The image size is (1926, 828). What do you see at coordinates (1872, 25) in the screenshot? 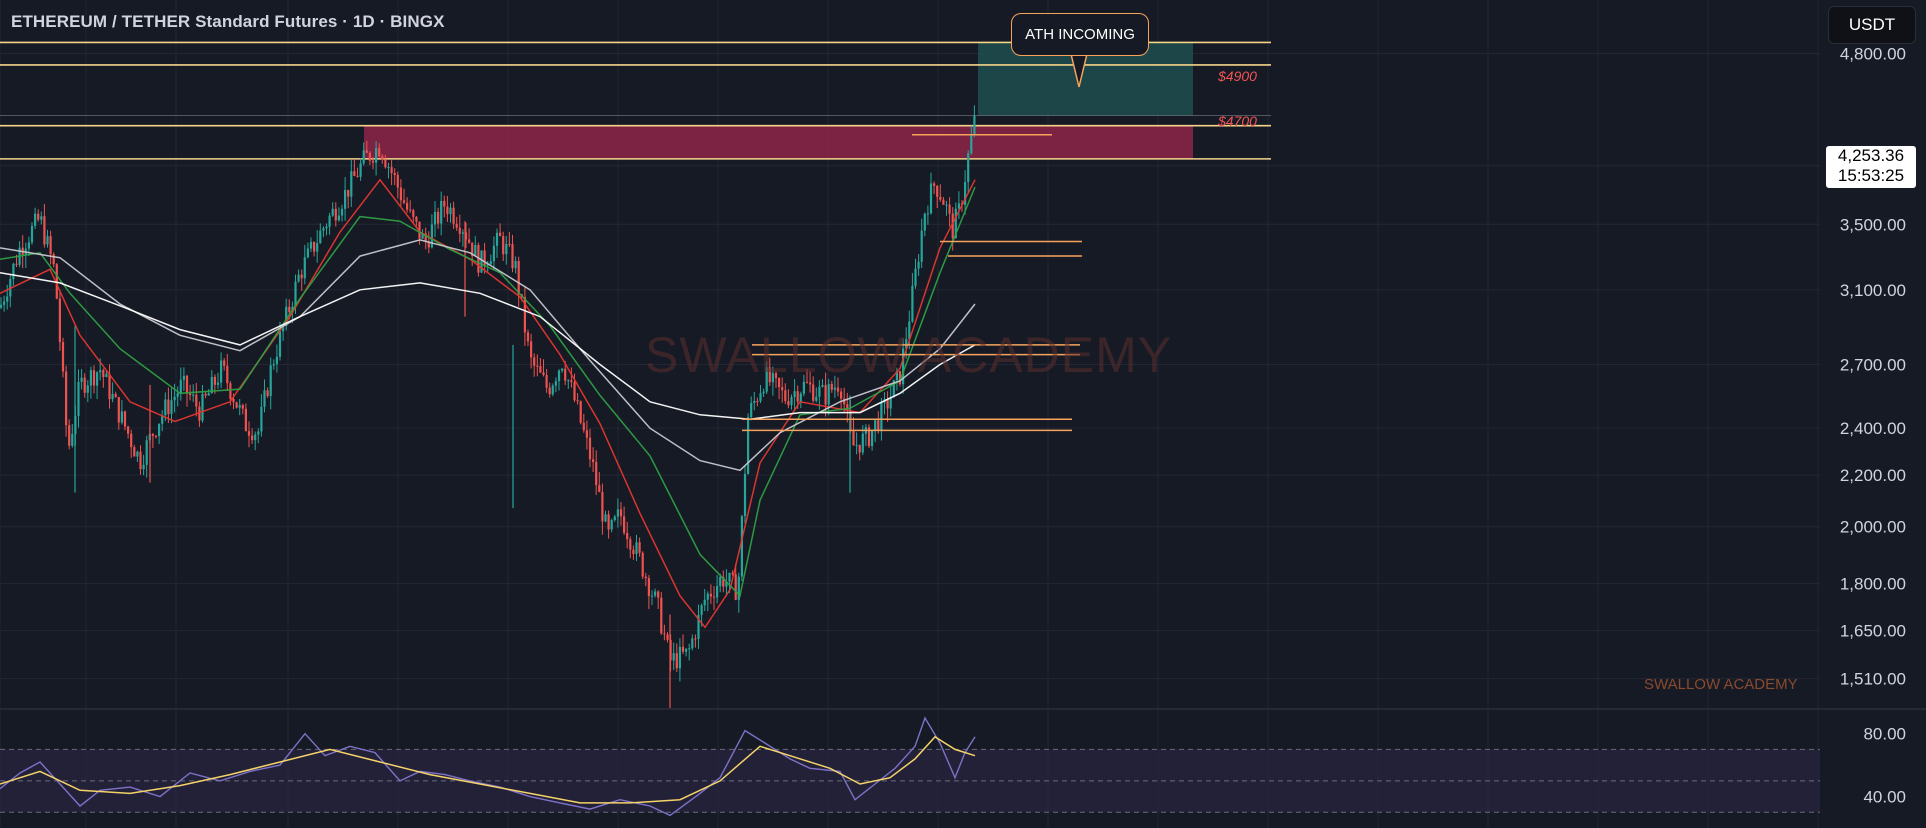
I see `currency-button: USDT` at bounding box center [1872, 25].